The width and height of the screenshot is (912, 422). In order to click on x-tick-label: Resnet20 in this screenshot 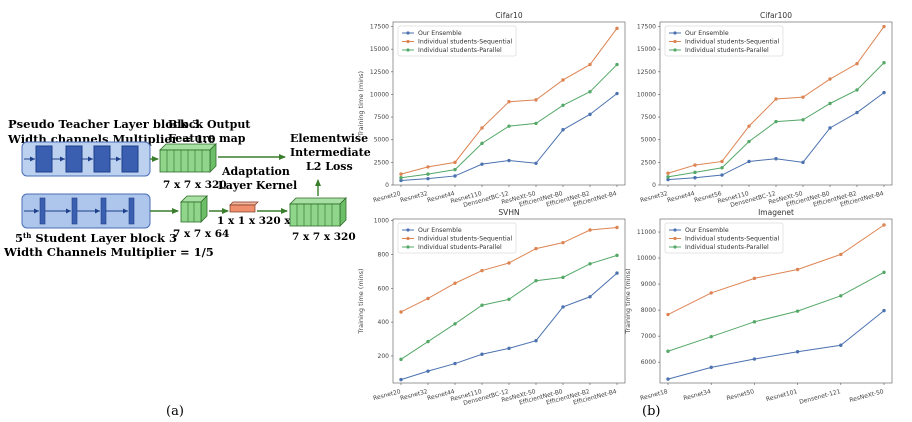, I will do `click(386, 395)`.